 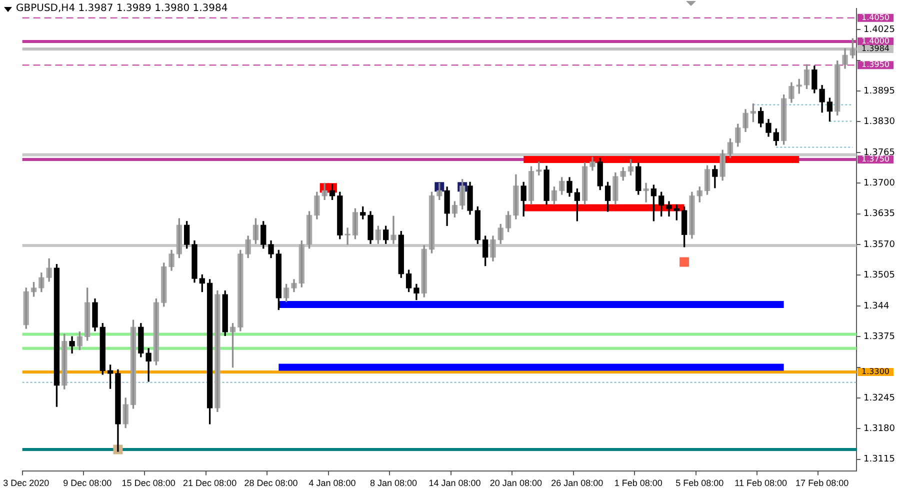 I want to click on ref-line-label: 1.3950, so click(x=876, y=65).